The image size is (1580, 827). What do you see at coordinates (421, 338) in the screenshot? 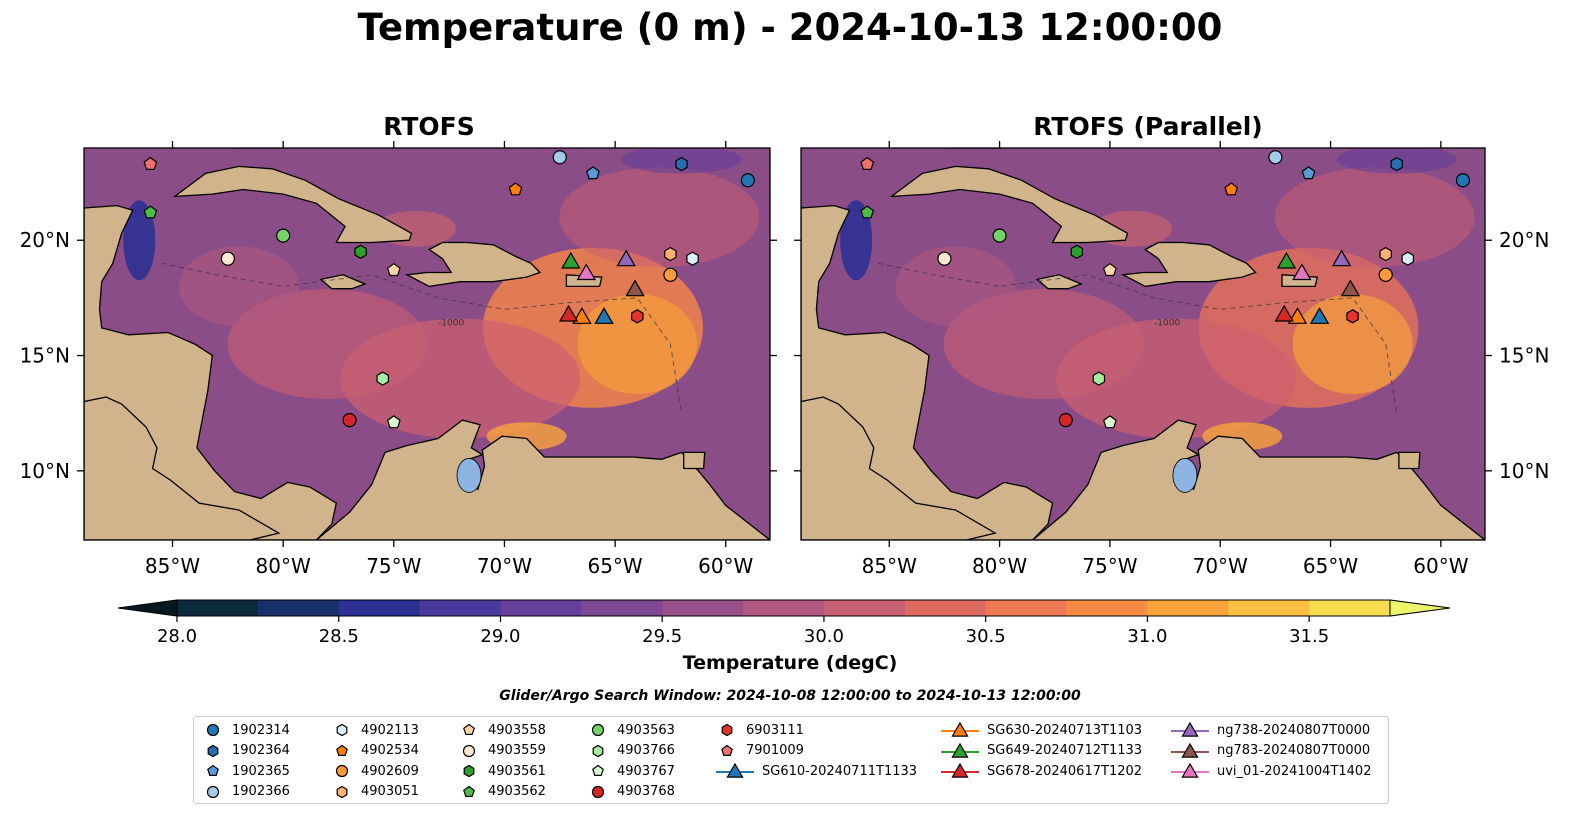
I see `isobath-contour` at bounding box center [421, 338].